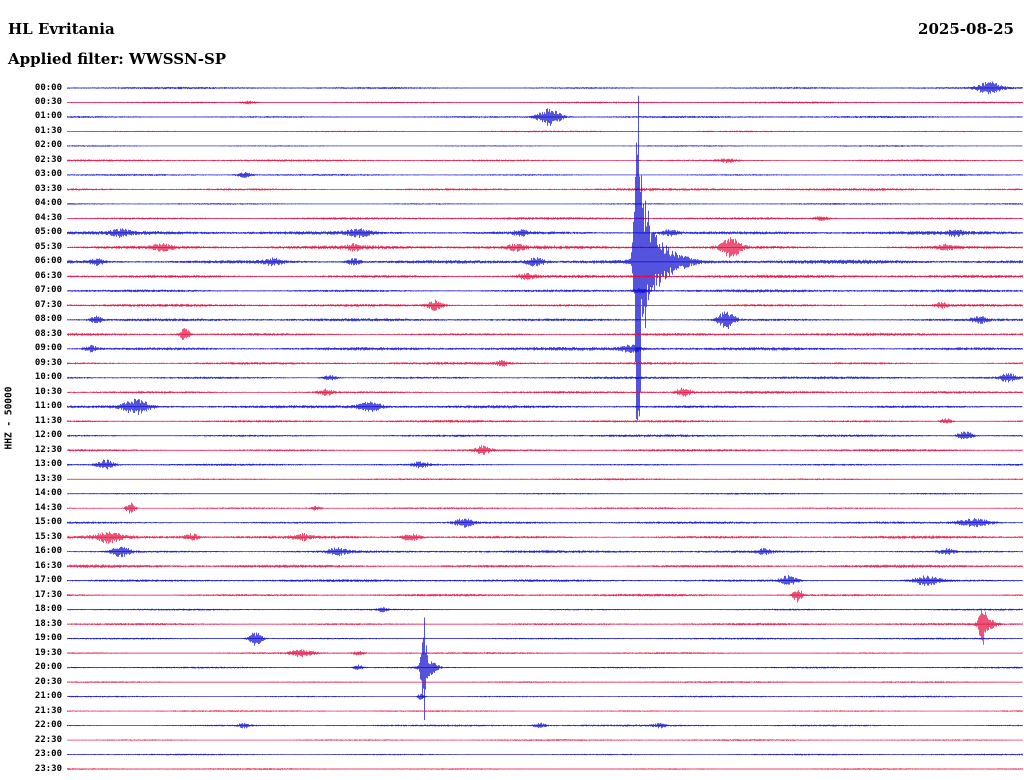  What do you see at coordinates (48, 710) in the screenshot?
I see `trace-time-label: 21:30` at bounding box center [48, 710].